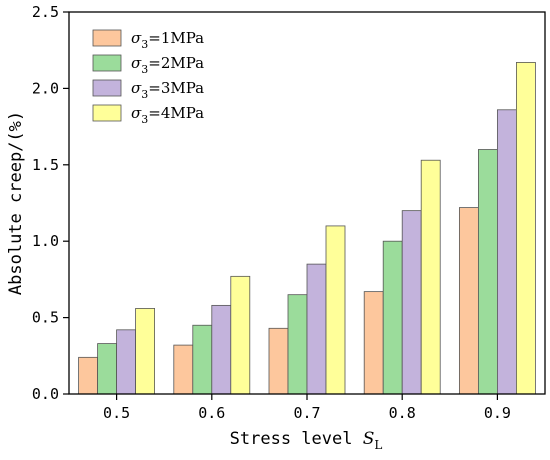  What do you see at coordinates (45, 165) in the screenshot?
I see `y-tick-label-1.5: 1.5` at bounding box center [45, 165].